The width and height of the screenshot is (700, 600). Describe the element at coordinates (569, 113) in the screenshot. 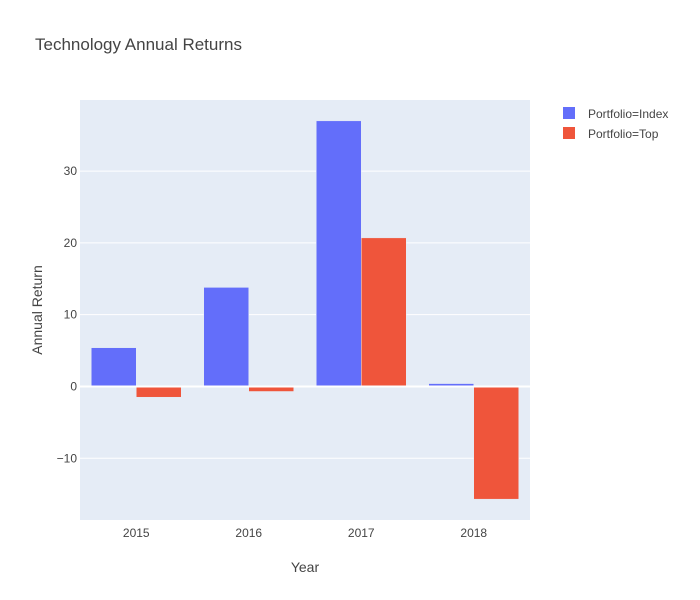

I see `legend-swatch-index` at that location.